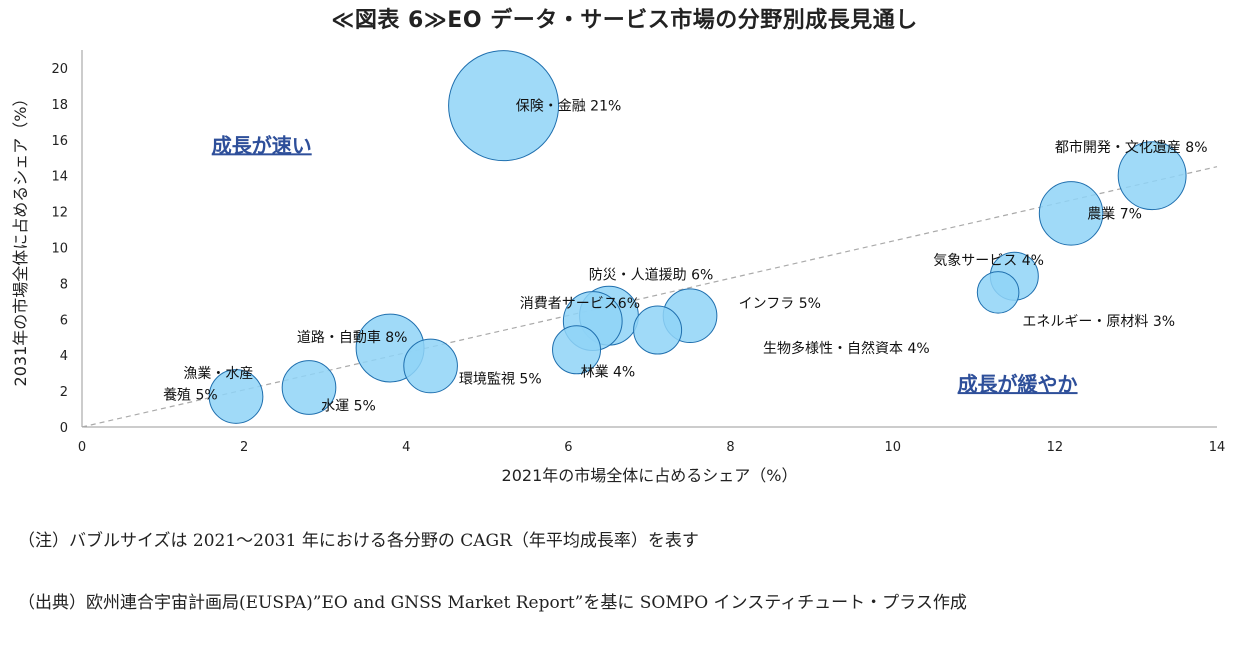 This screenshot has width=1249, height=648. Describe the element at coordinates (64, 284) in the screenshot. I see `y-tick-label: 8` at that location.